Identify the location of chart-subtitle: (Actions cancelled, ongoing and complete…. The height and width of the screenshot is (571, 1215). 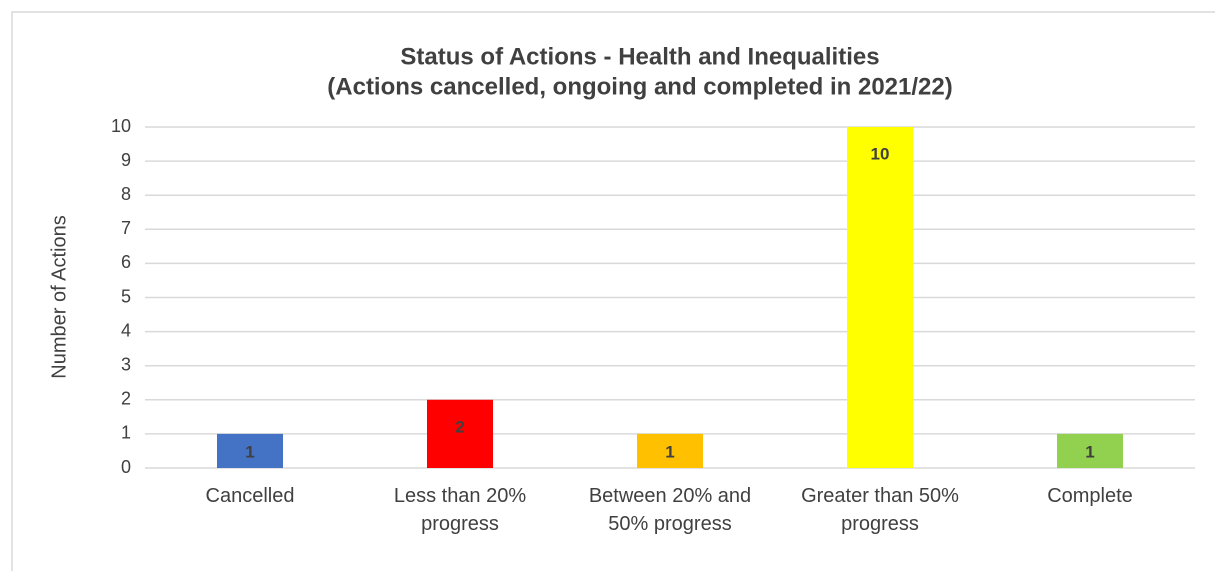
(639, 86).